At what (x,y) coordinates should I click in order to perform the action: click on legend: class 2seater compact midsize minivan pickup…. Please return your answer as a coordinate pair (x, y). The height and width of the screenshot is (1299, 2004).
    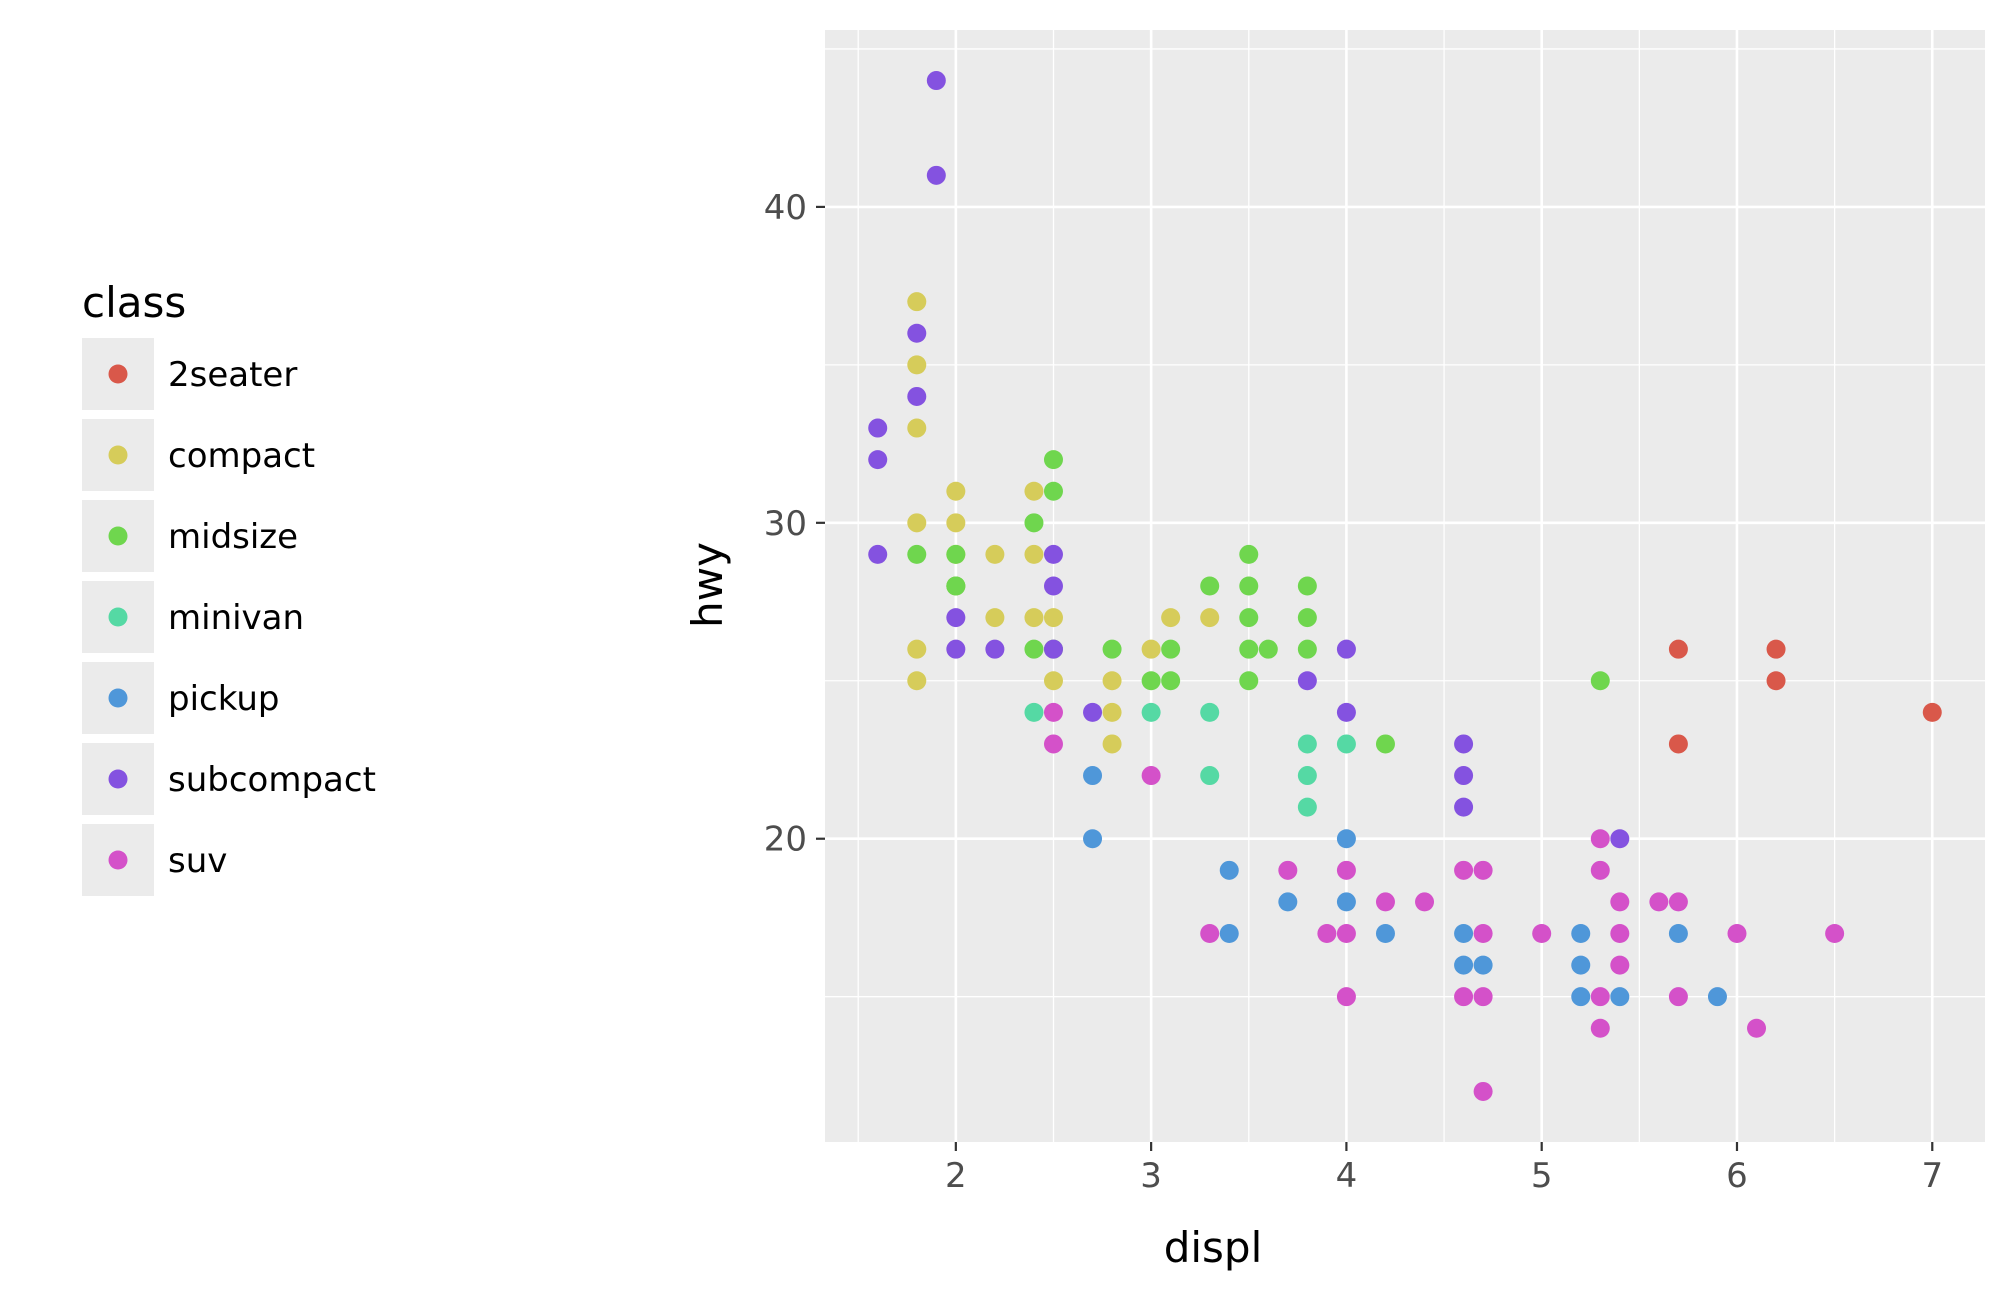
    Looking at the image, I should click on (229, 587).